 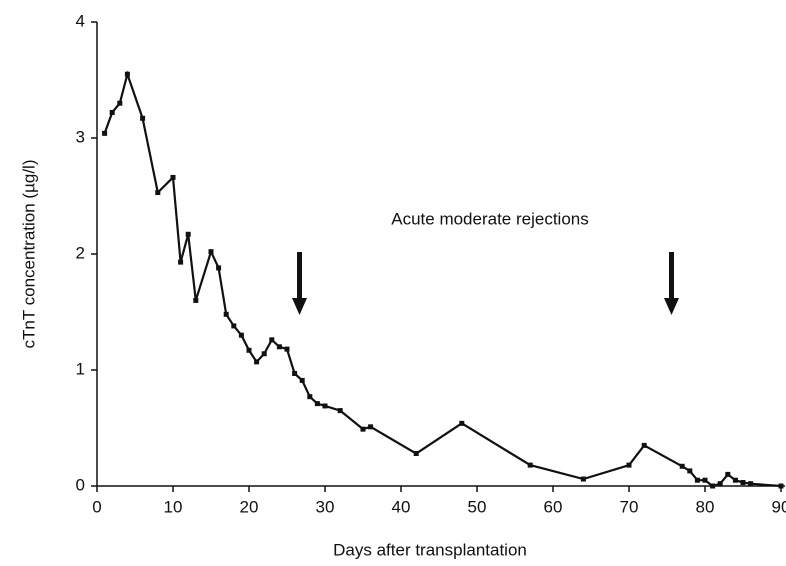 I want to click on x-tick-label: 40, so click(x=401, y=506).